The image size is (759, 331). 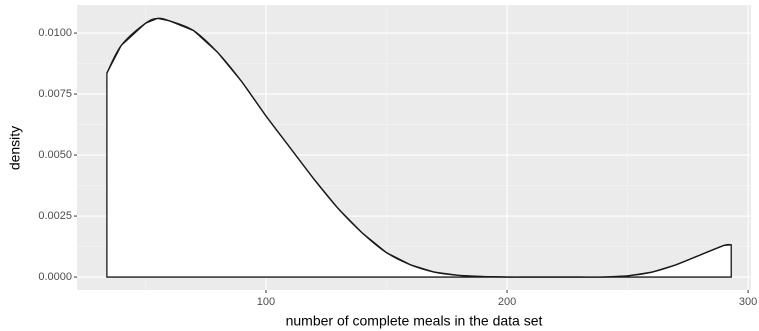 What do you see at coordinates (55, 277) in the screenshot?
I see `y-tick-label: 0.0000` at bounding box center [55, 277].